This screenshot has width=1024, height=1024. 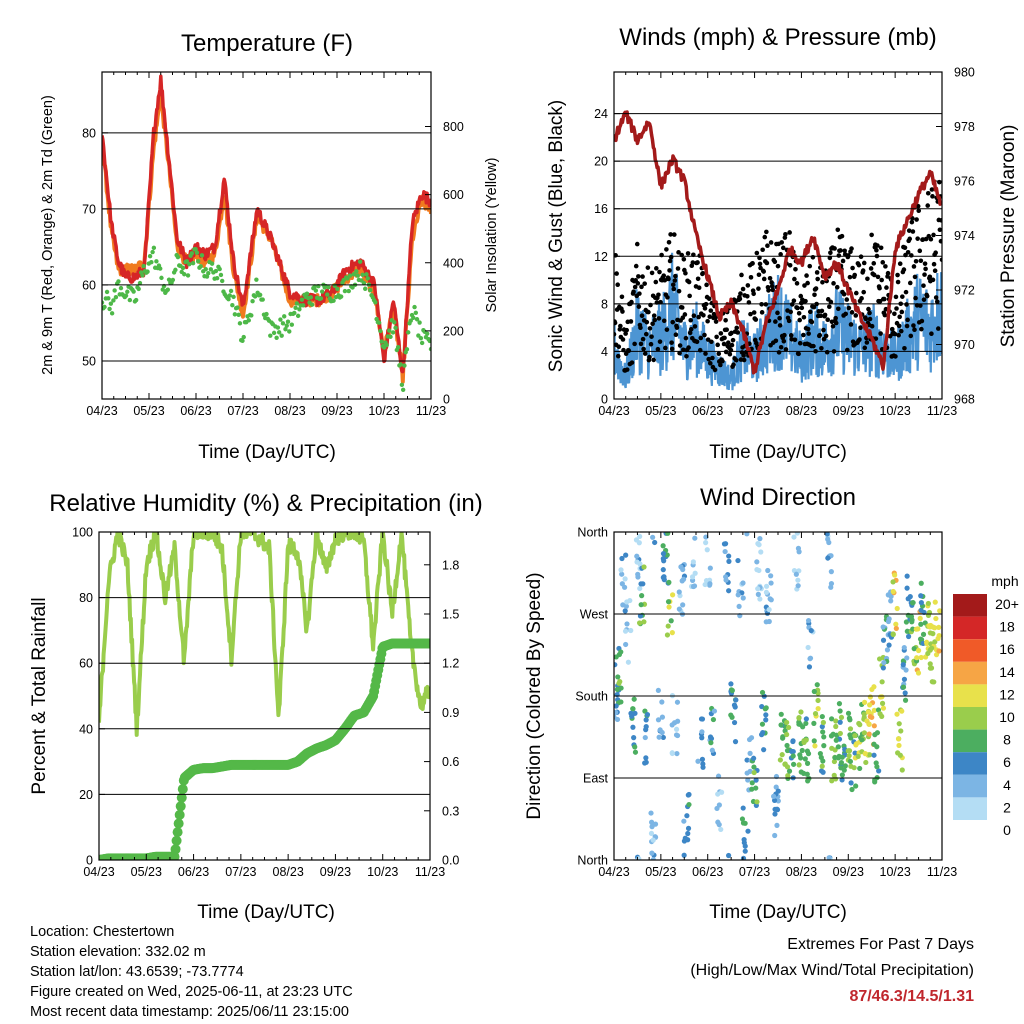 What do you see at coordinates (964, 182) in the screenshot?
I see `y2-tick-label: 976` at bounding box center [964, 182].